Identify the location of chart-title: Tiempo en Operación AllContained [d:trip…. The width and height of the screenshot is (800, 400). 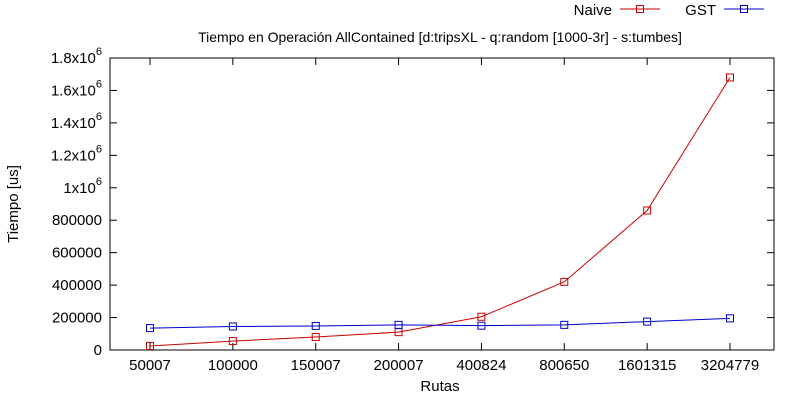
(440, 37).